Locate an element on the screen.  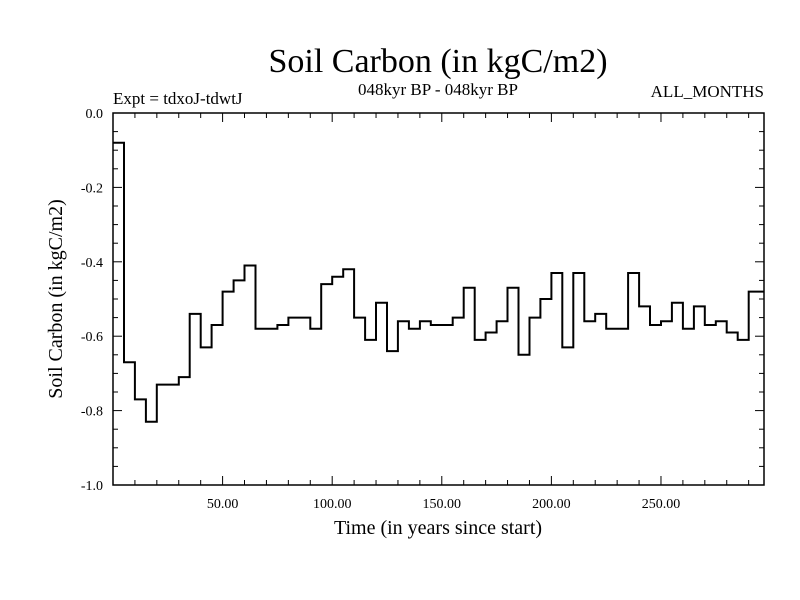
x-tick-labels: 50.00 100.00 150.00 200.00 250.00 is located at coordinates (443, 504).